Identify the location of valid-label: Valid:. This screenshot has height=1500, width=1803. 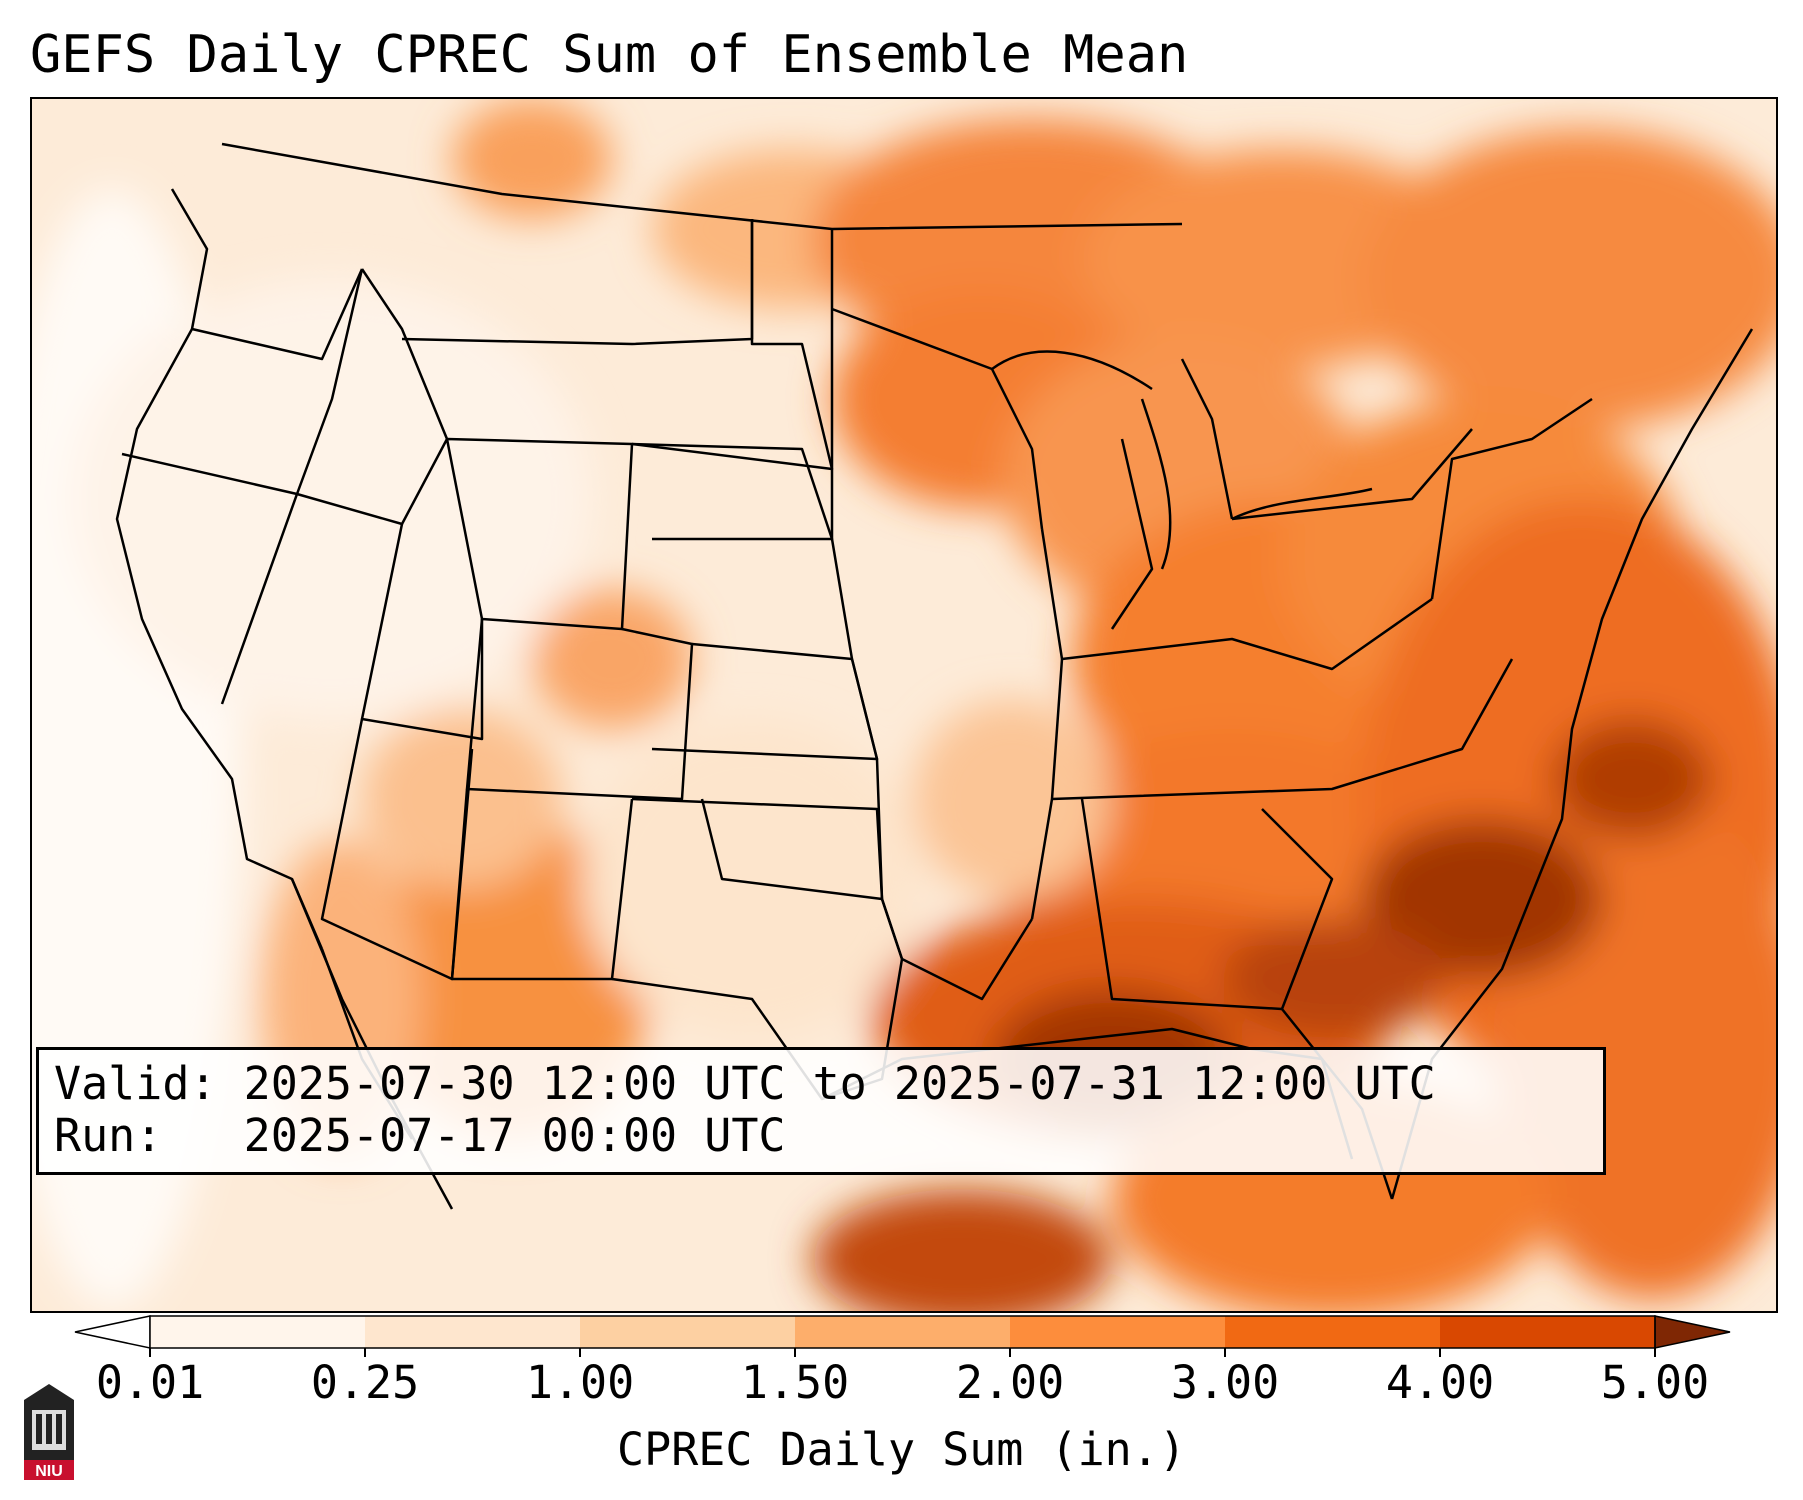
(135, 1083).